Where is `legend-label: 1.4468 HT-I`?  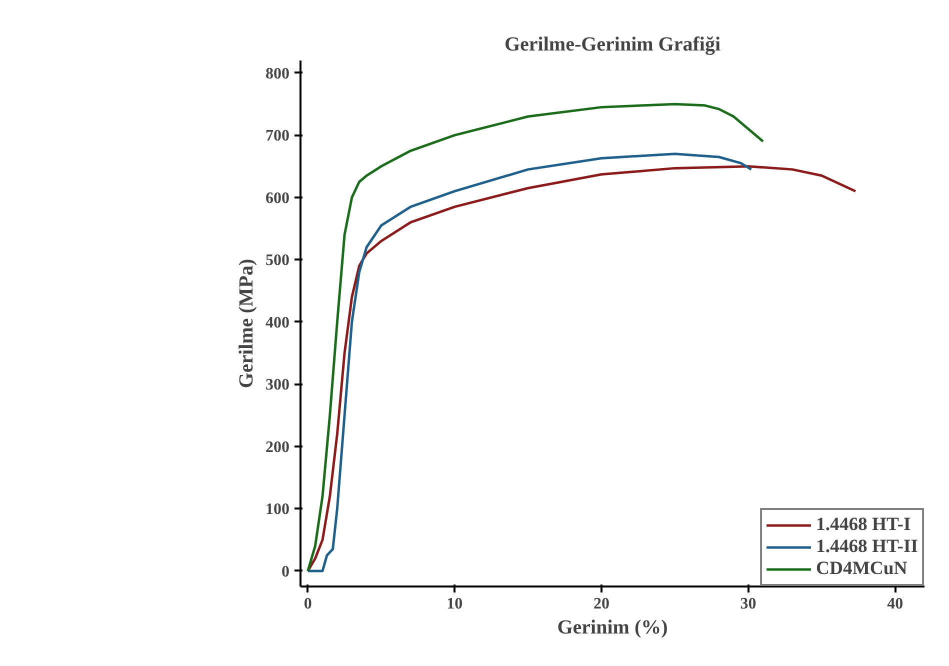 legend-label: 1.4468 HT-I is located at coordinates (863, 525).